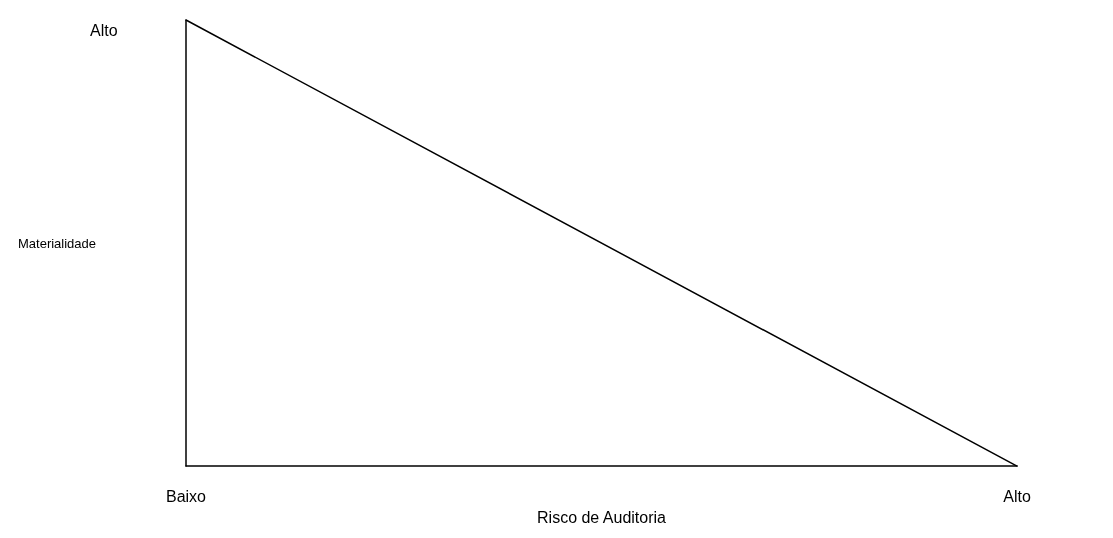 This screenshot has width=1113, height=538. Describe the element at coordinates (186, 496) in the screenshot. I see `x-tick-label: Baixo` at that location.